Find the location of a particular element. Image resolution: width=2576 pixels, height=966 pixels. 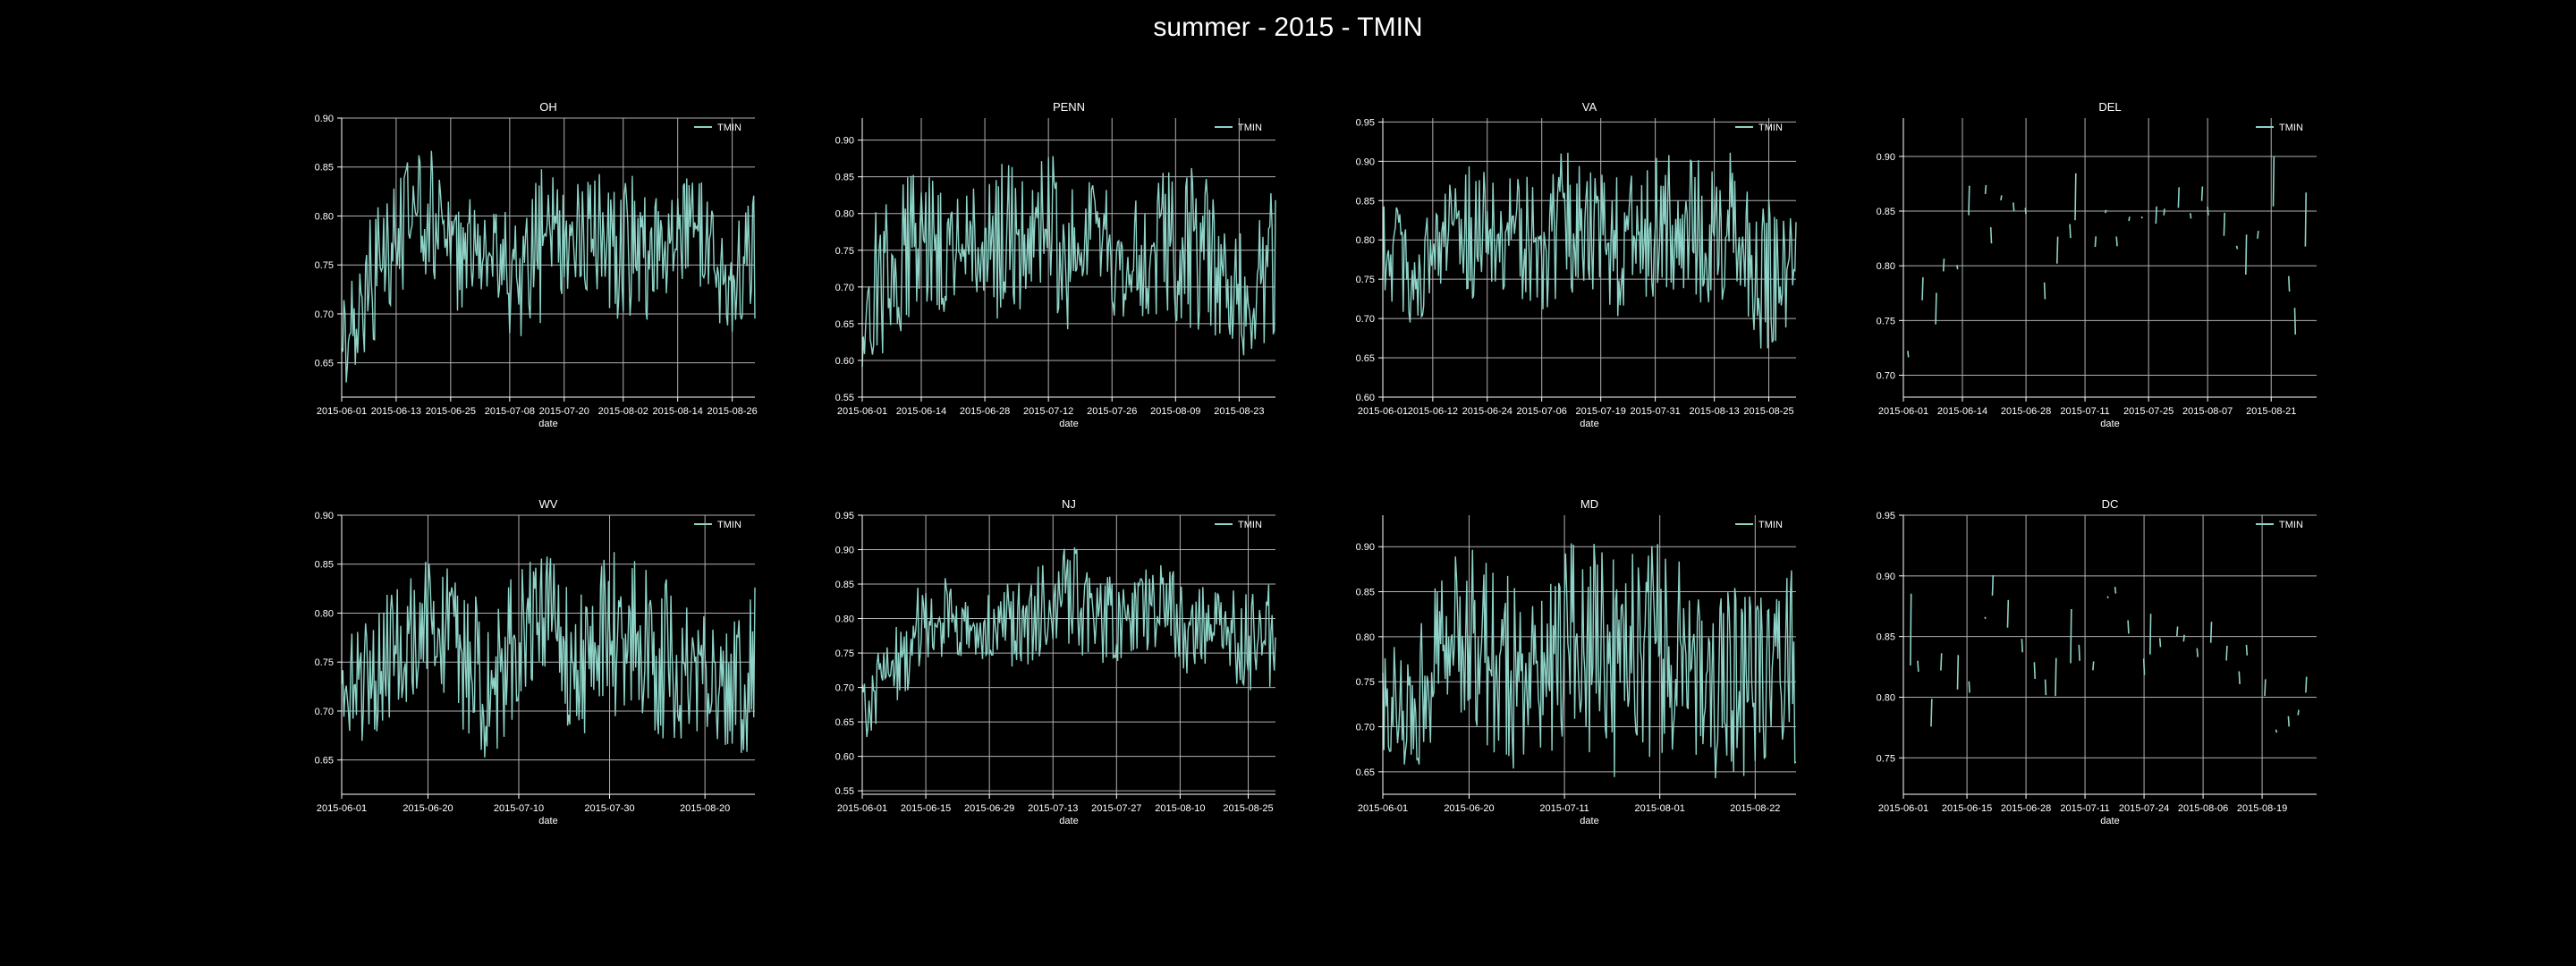

x-tick-label: 2015-06-13 is located at coordinates (396, 411).